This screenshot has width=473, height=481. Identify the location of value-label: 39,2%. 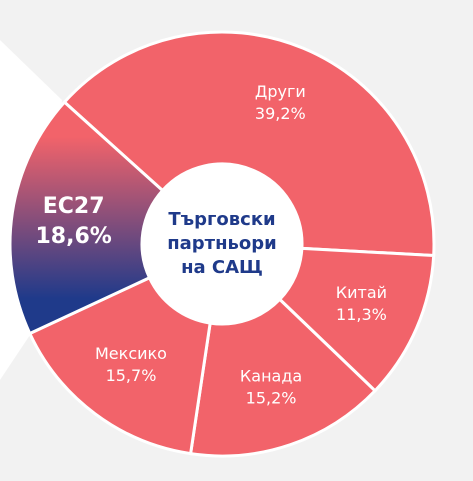
(280, 113).